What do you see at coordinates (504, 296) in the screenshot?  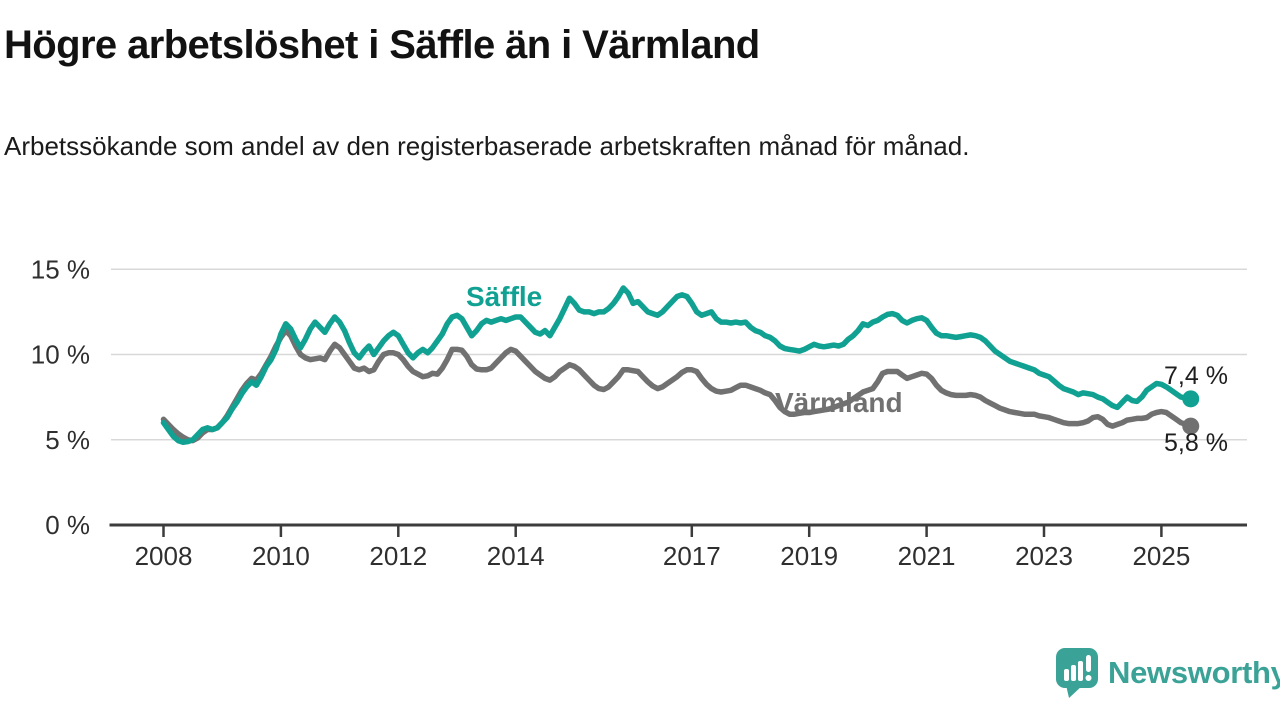 I see `series-label-saffle: Säffle` at bounding box center [504, 296].